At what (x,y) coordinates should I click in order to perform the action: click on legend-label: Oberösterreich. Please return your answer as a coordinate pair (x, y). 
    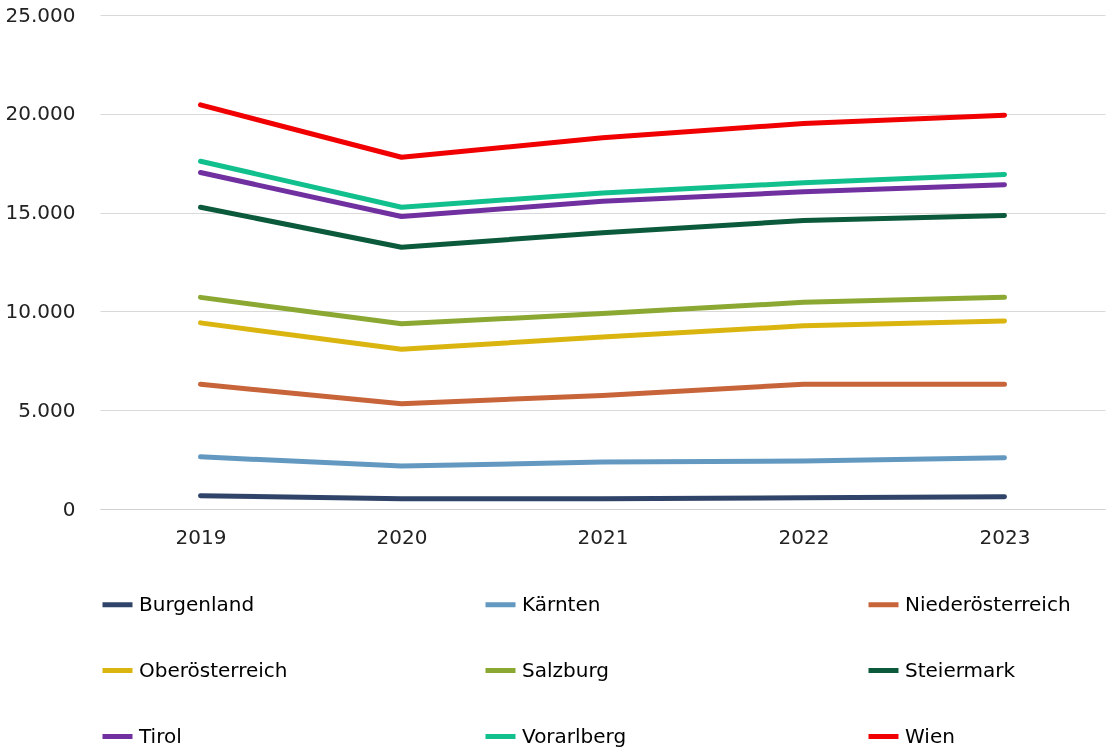
    Looking at the image, I should click on (213, 669).